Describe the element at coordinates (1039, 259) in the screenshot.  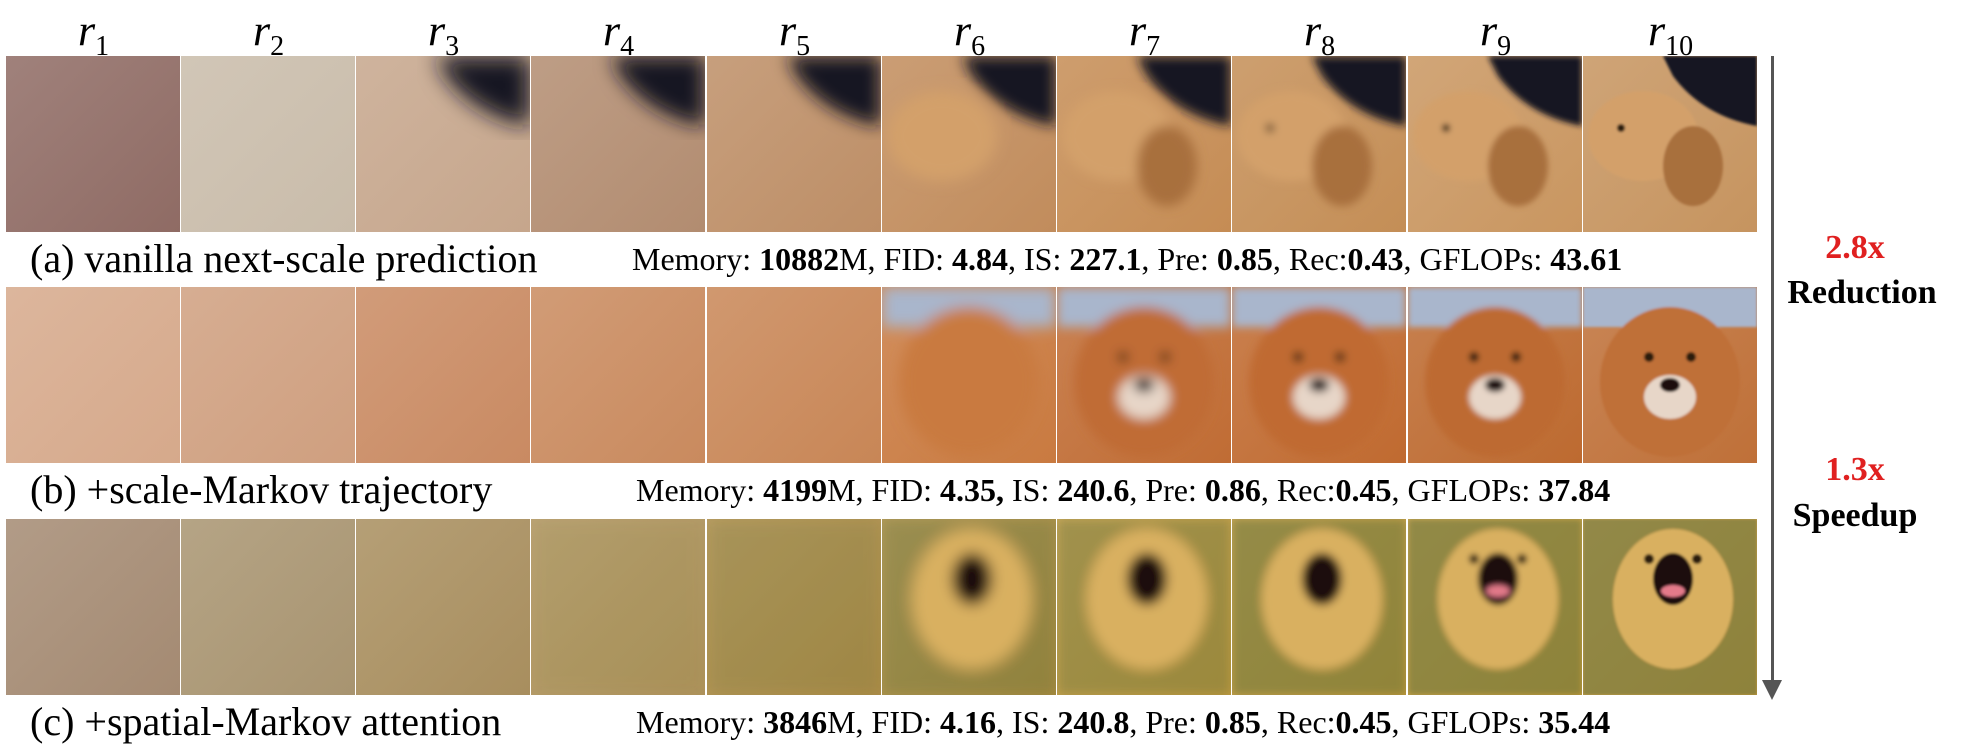
I see `metric-label: , IS:` at that location.